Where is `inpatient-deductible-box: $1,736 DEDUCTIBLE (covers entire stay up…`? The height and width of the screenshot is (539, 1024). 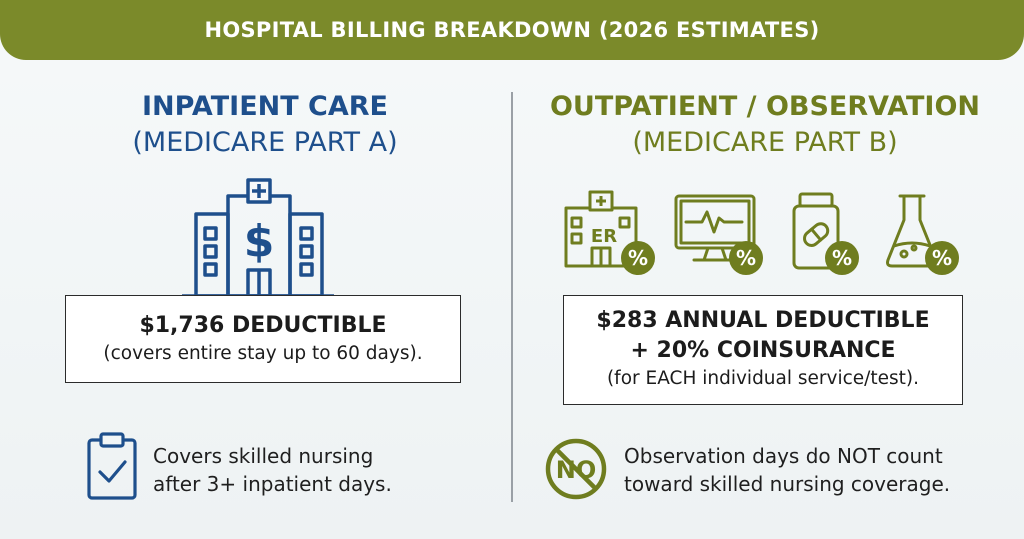
inpatient-deductible-box: $1,736 DEDUCTIBLE (covers entire stay up… is located at coordinates (263, 339).